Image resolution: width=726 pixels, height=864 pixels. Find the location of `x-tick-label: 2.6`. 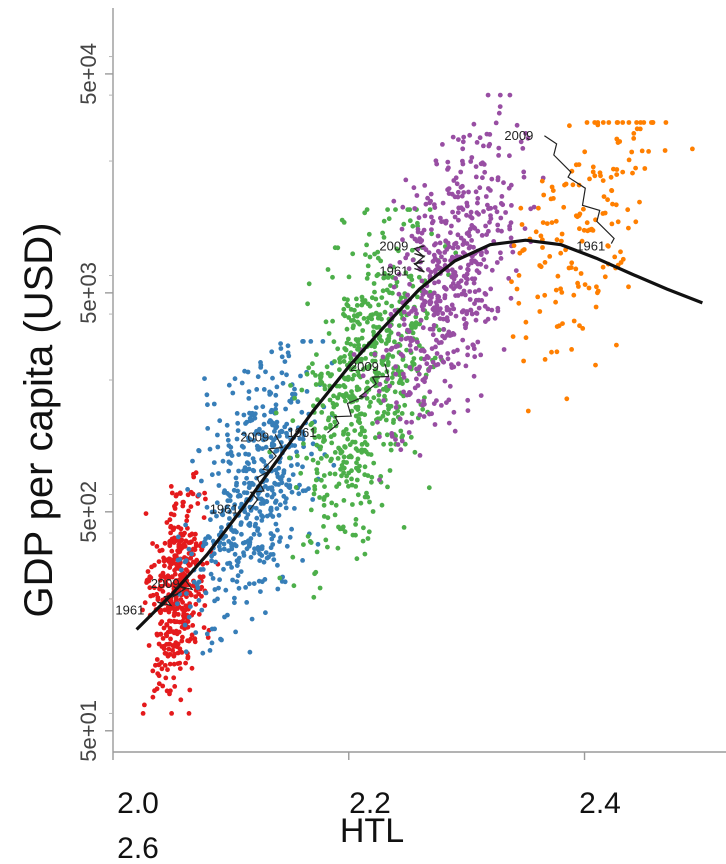

x-tick-label: 2.6 is located at coordinates (138, 848).